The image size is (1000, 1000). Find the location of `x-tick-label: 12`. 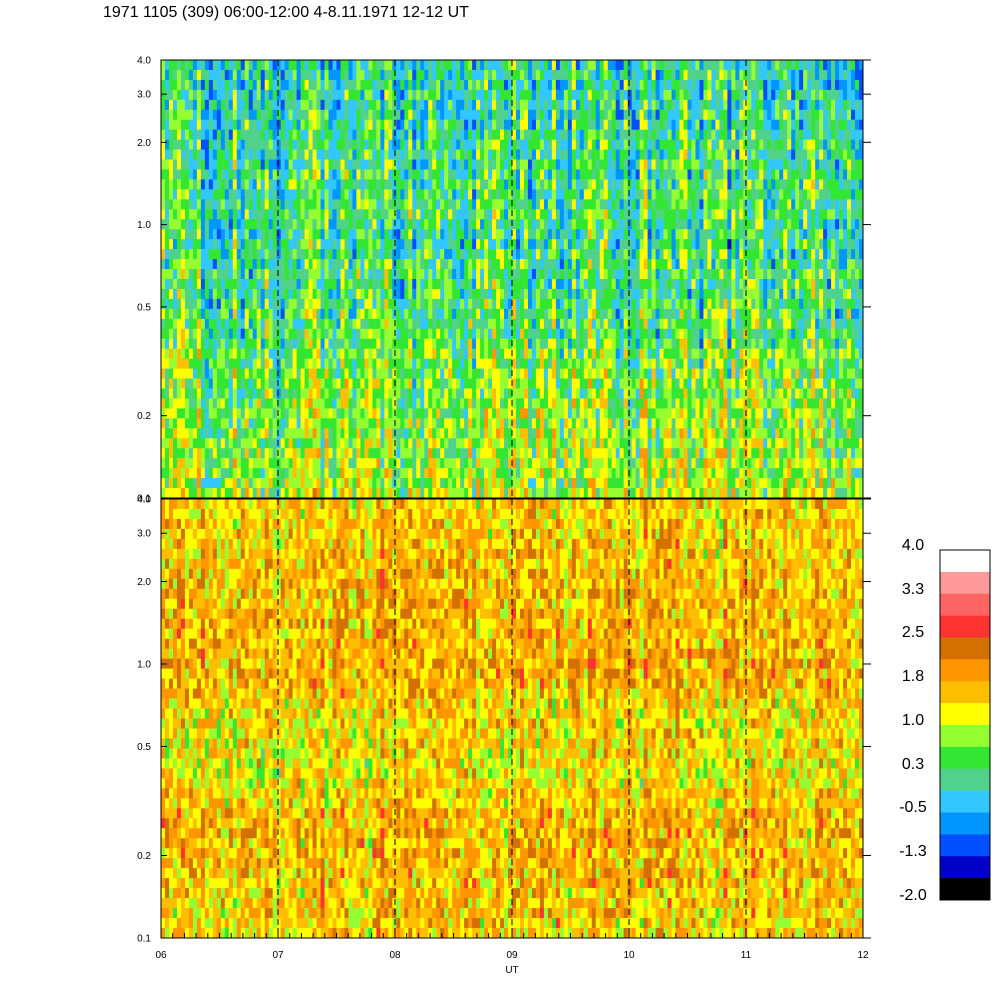

x-tick-label: 12 is located at coordinates (863, 955).